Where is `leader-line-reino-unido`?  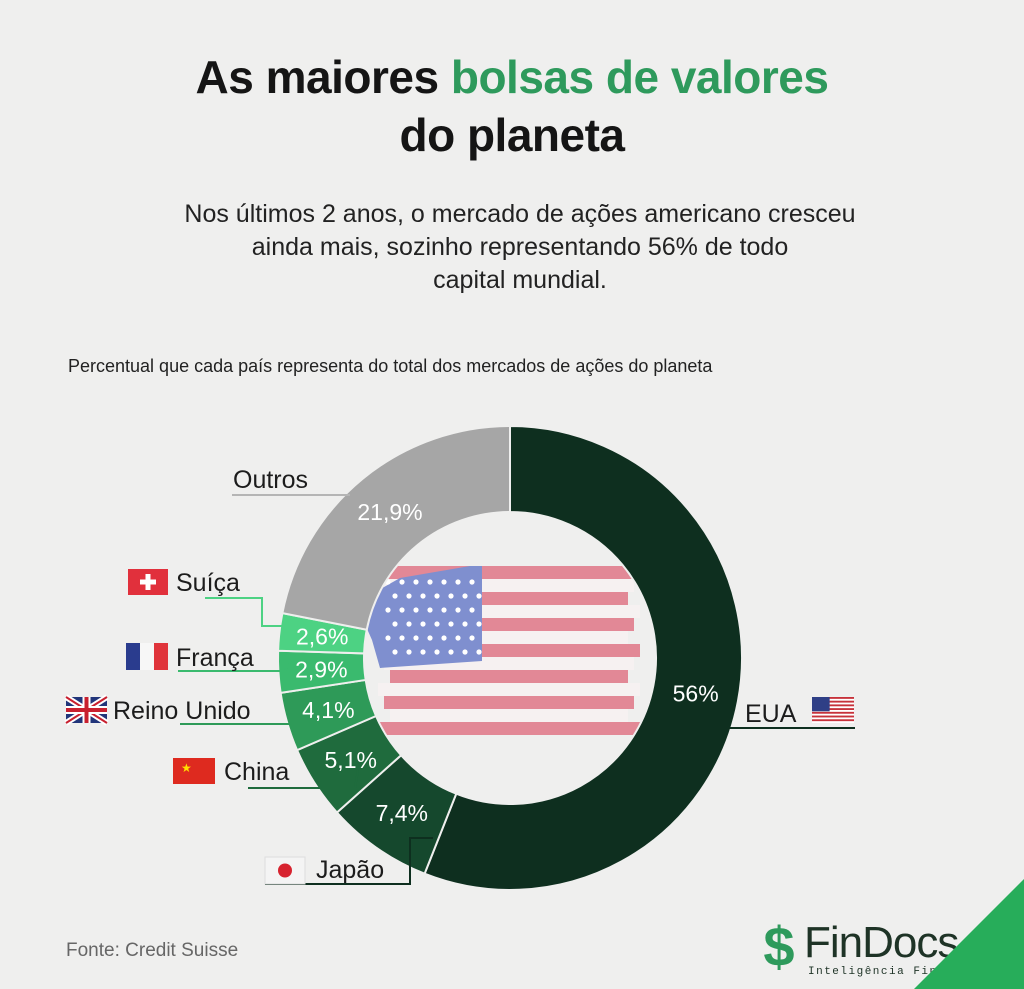 leader-line-reino-unido is located at coordinates (249, 715).